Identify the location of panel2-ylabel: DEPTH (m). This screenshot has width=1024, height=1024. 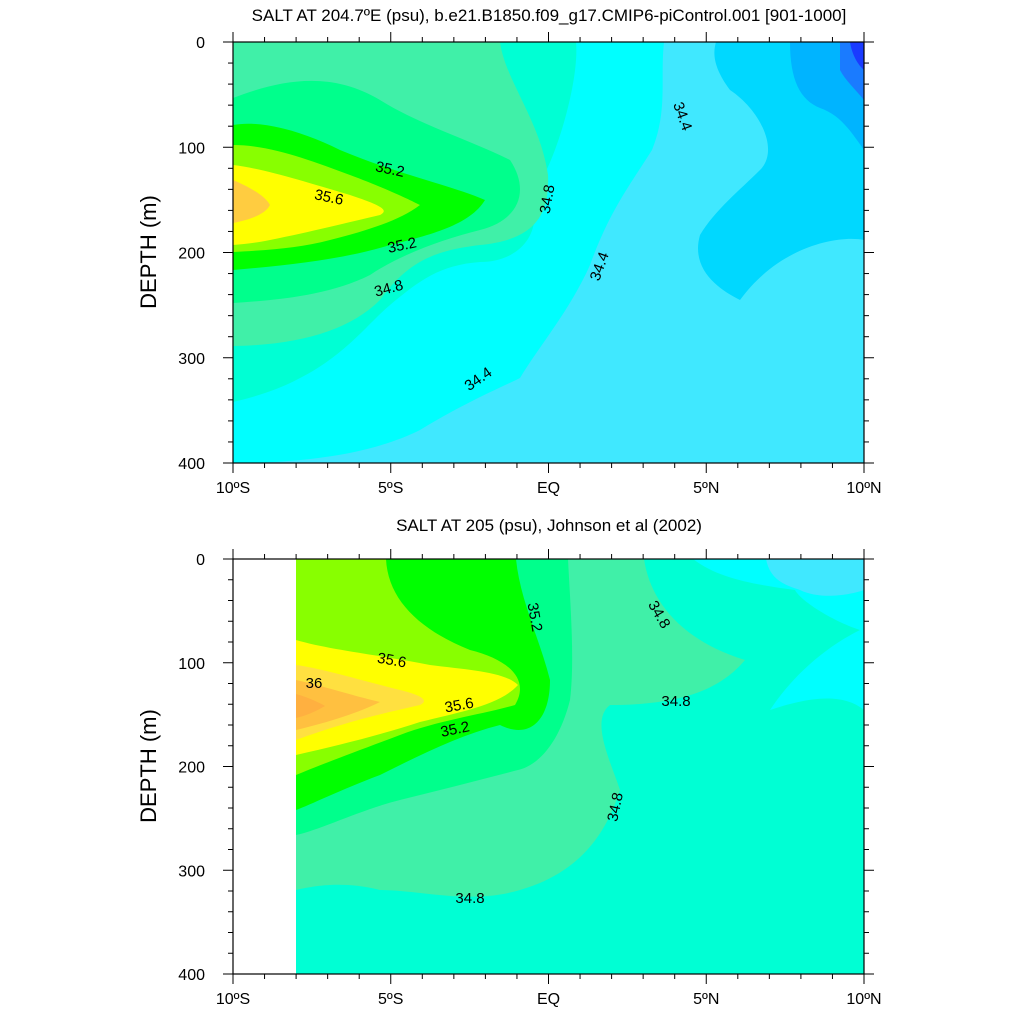
(148, 766).